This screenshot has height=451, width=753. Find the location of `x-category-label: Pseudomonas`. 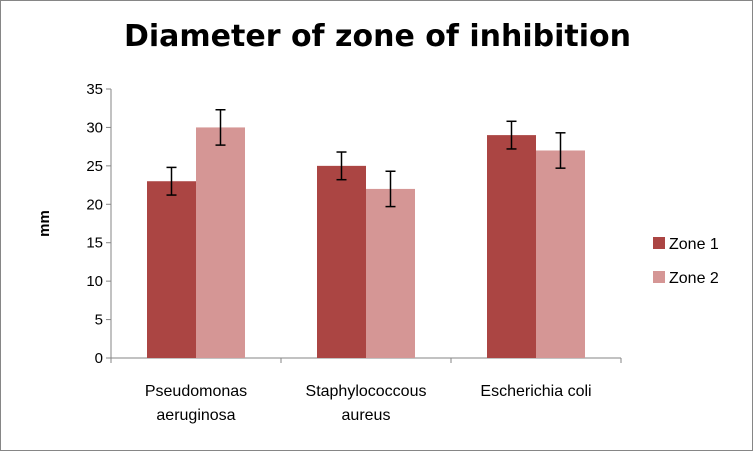

x-category-label: Pseudomonas is located at coordinates (196, 391).